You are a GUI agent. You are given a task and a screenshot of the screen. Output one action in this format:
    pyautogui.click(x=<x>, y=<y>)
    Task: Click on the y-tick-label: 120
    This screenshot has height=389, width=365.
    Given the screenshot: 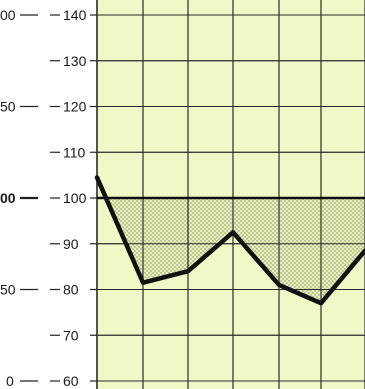 What is the action you would take?
    pyautogui.click(x=75, y=107)
    